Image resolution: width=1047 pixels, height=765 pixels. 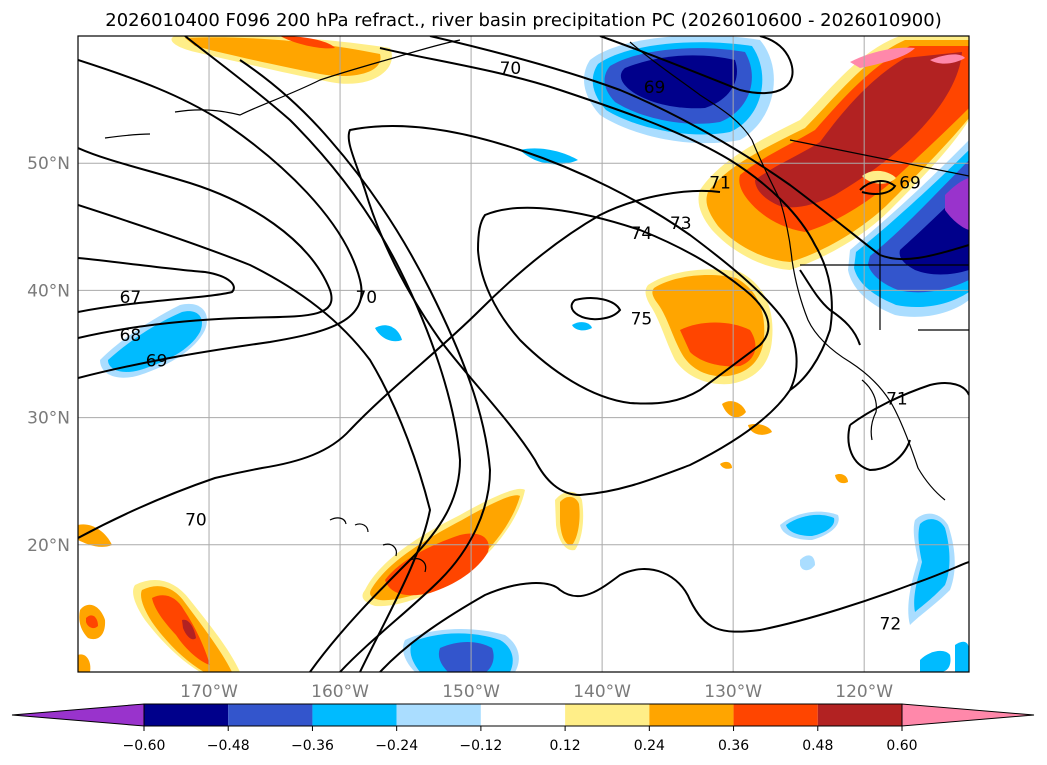 What do you see at coordinates (733, 746) in the screenshot?
I see `colorbar-tick-label: 0.36` at bounding box center [733, 746].